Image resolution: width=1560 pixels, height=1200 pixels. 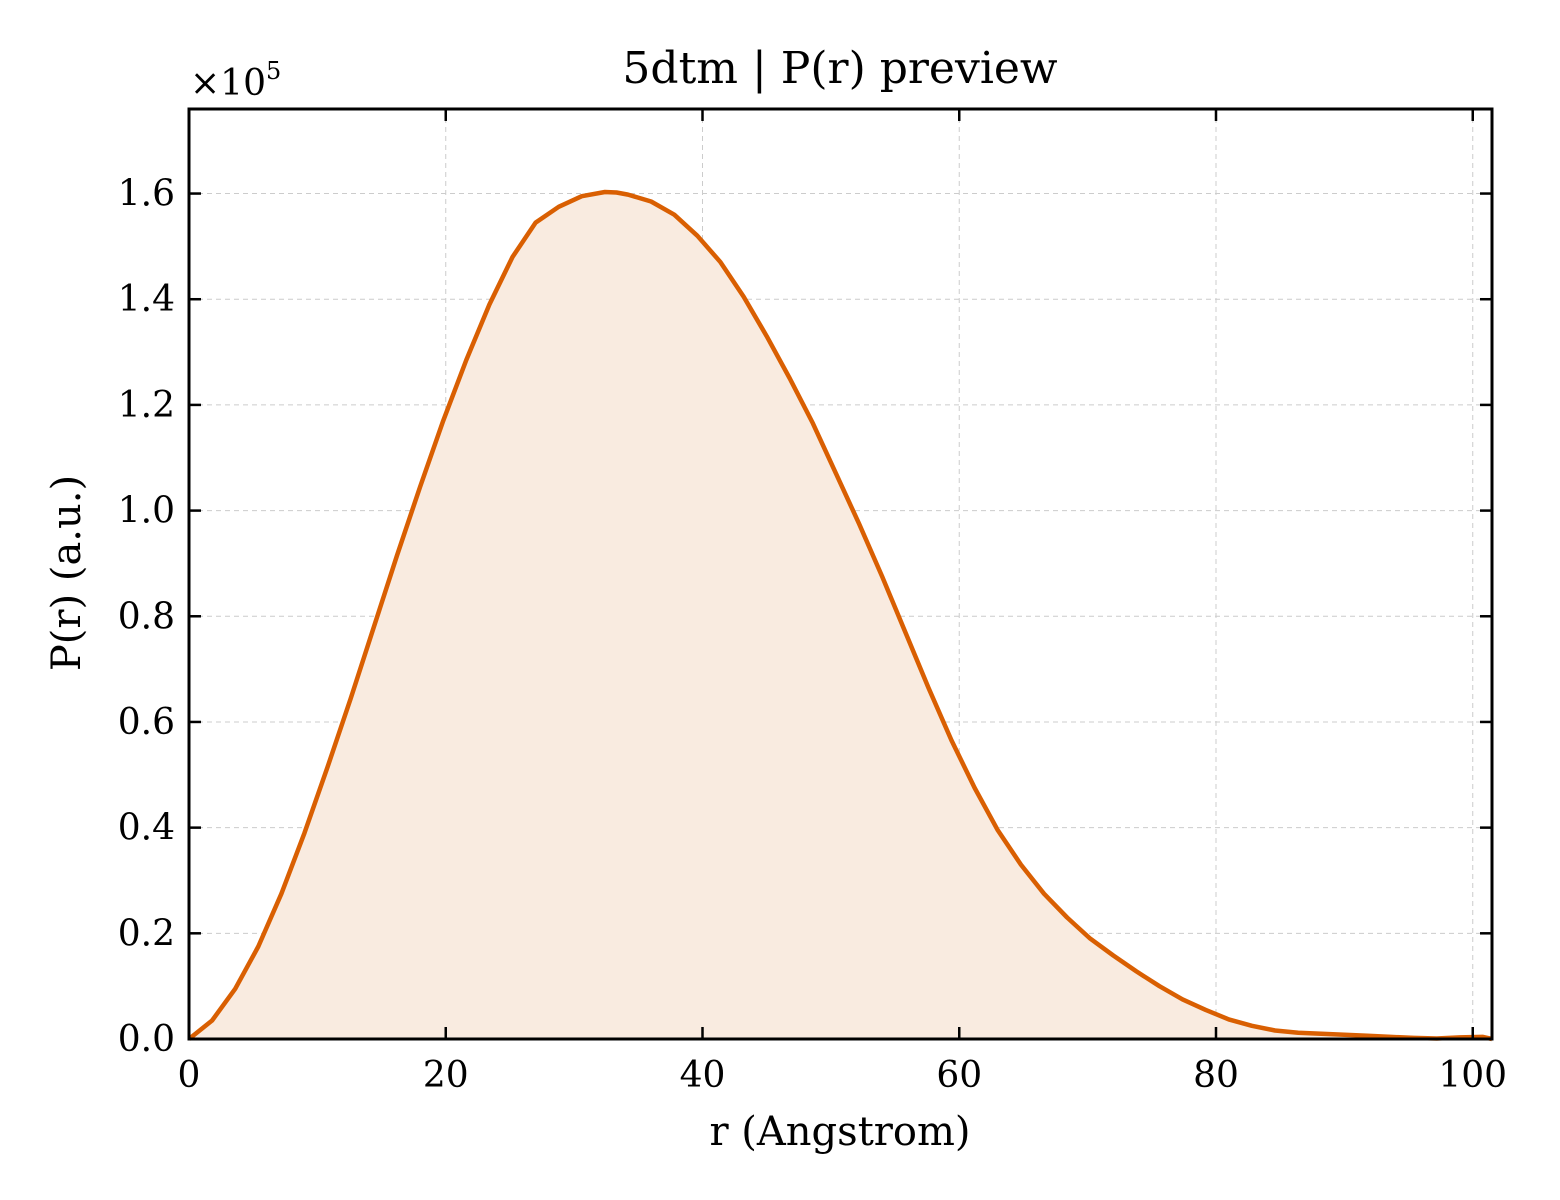 I want to click on x-tick-label: 0, so click(x=189, y=1075).